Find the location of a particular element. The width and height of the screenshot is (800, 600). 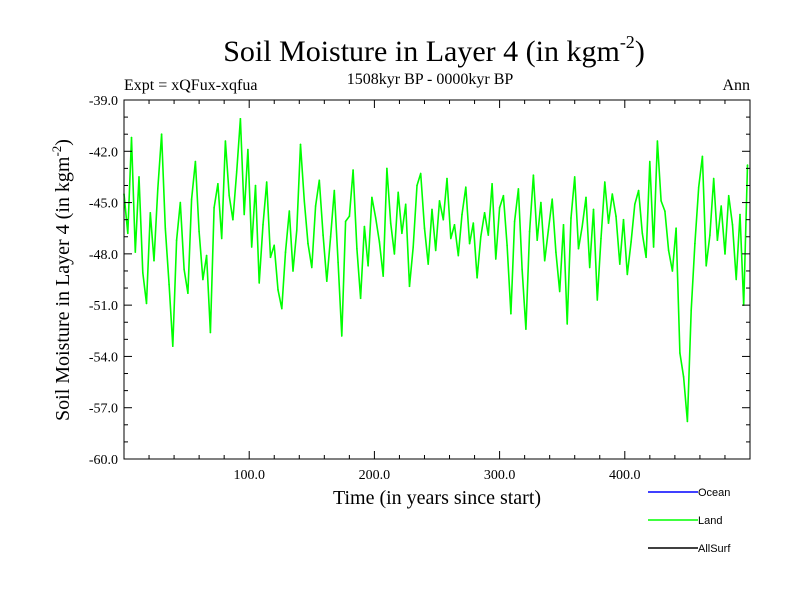

y-tick-label: -39.0 is located at coordinates (103, 101).